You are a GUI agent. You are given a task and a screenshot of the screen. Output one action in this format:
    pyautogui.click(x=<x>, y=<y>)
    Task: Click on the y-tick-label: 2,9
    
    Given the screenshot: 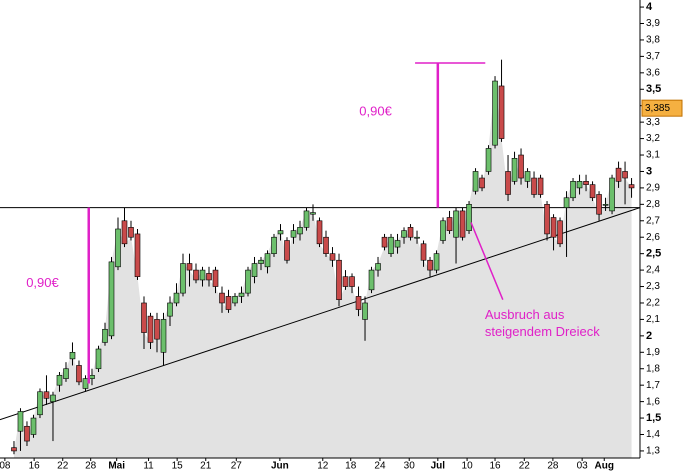 What is the action you would take?
    pyautogui.click(x=653, y=188)
    